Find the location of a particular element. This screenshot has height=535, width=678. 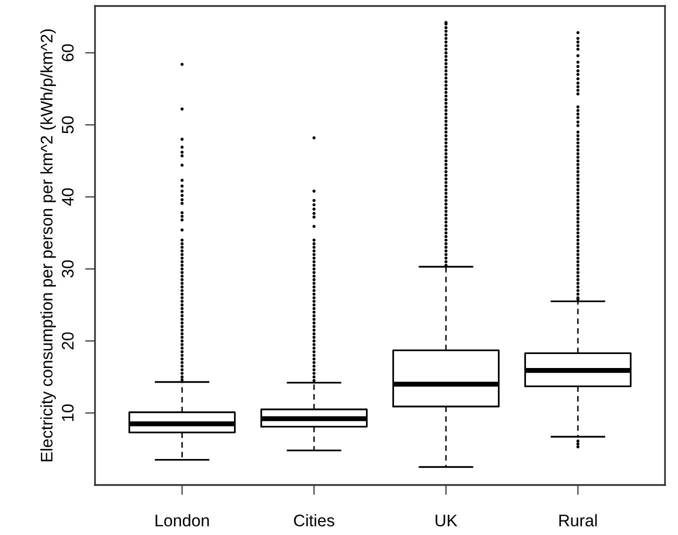

y-tick-label: 40 is located at coordinates (68, 197).